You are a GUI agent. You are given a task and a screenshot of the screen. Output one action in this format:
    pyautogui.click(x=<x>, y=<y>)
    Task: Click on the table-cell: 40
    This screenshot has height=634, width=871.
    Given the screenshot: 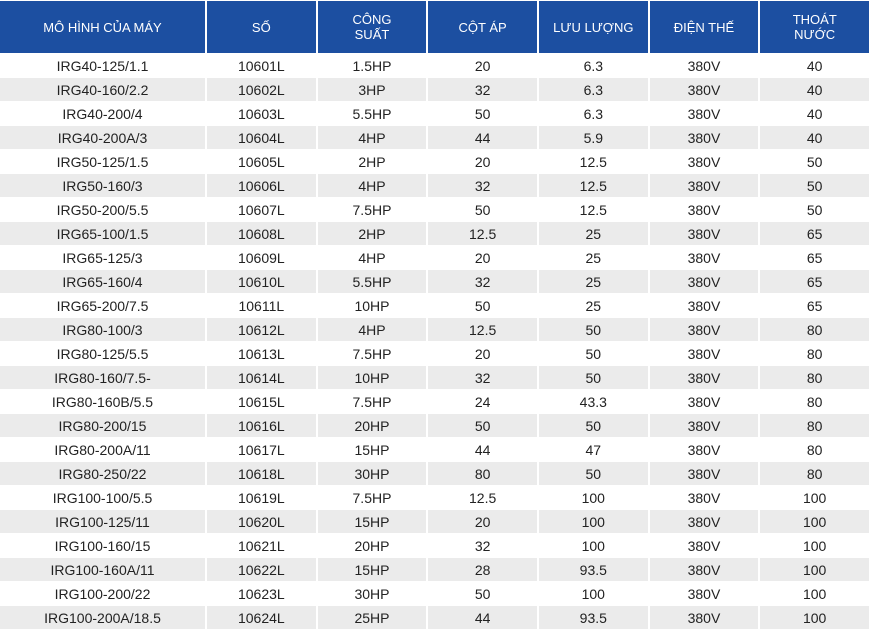 What is the action you would take?
    pyautogui.click(x=814, y=113)
    